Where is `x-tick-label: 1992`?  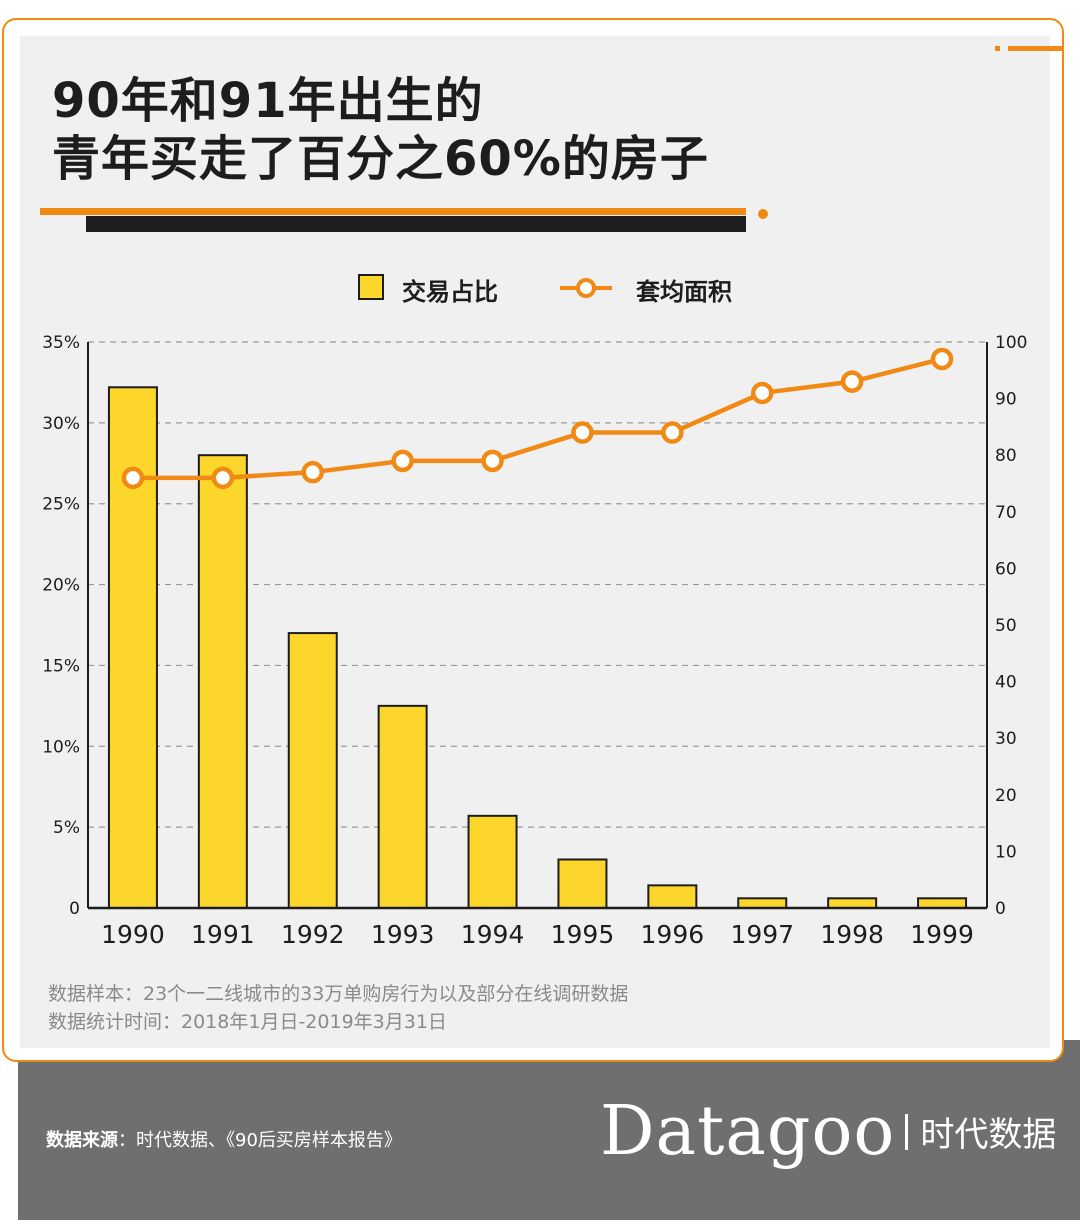
x-tick-label: 1992 is located at coordinates (313, 934).